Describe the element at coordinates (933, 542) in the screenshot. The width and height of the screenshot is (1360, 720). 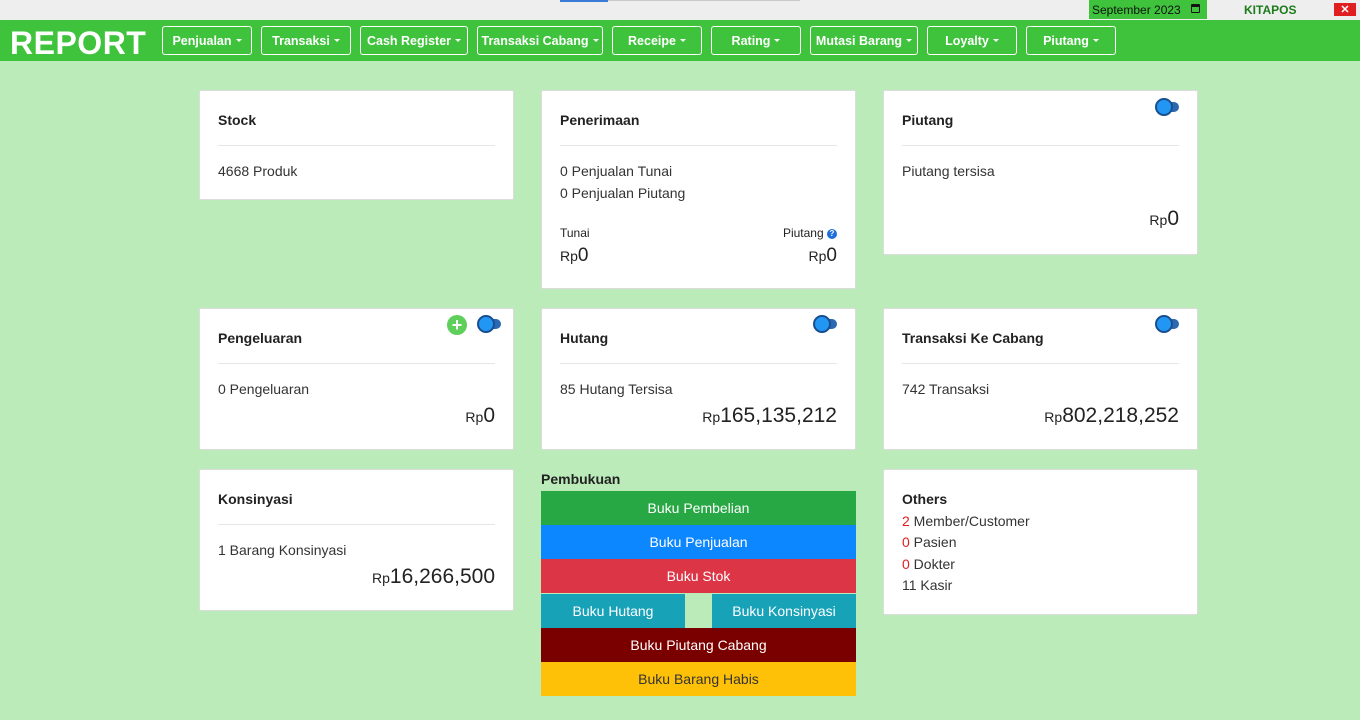
I see `pasien-label: Pasien` at that location.